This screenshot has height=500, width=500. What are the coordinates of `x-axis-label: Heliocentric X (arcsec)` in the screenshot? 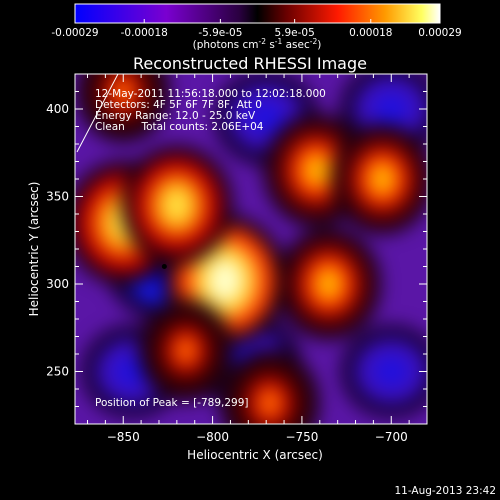 It's located at (255, 455).